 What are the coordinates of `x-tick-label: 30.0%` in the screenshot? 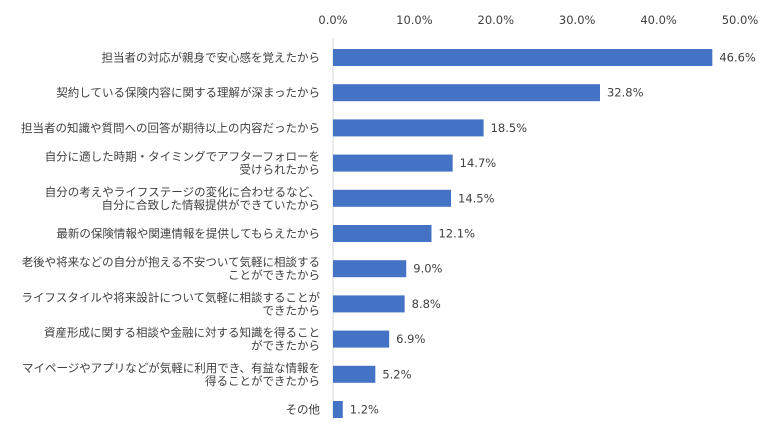 It's located at (577, 20).